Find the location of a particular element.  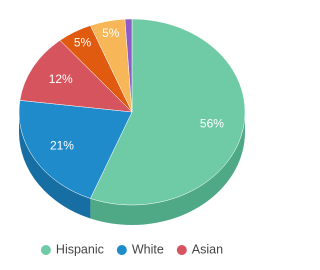

data-label: 56% is located at coordinates (212, 124).